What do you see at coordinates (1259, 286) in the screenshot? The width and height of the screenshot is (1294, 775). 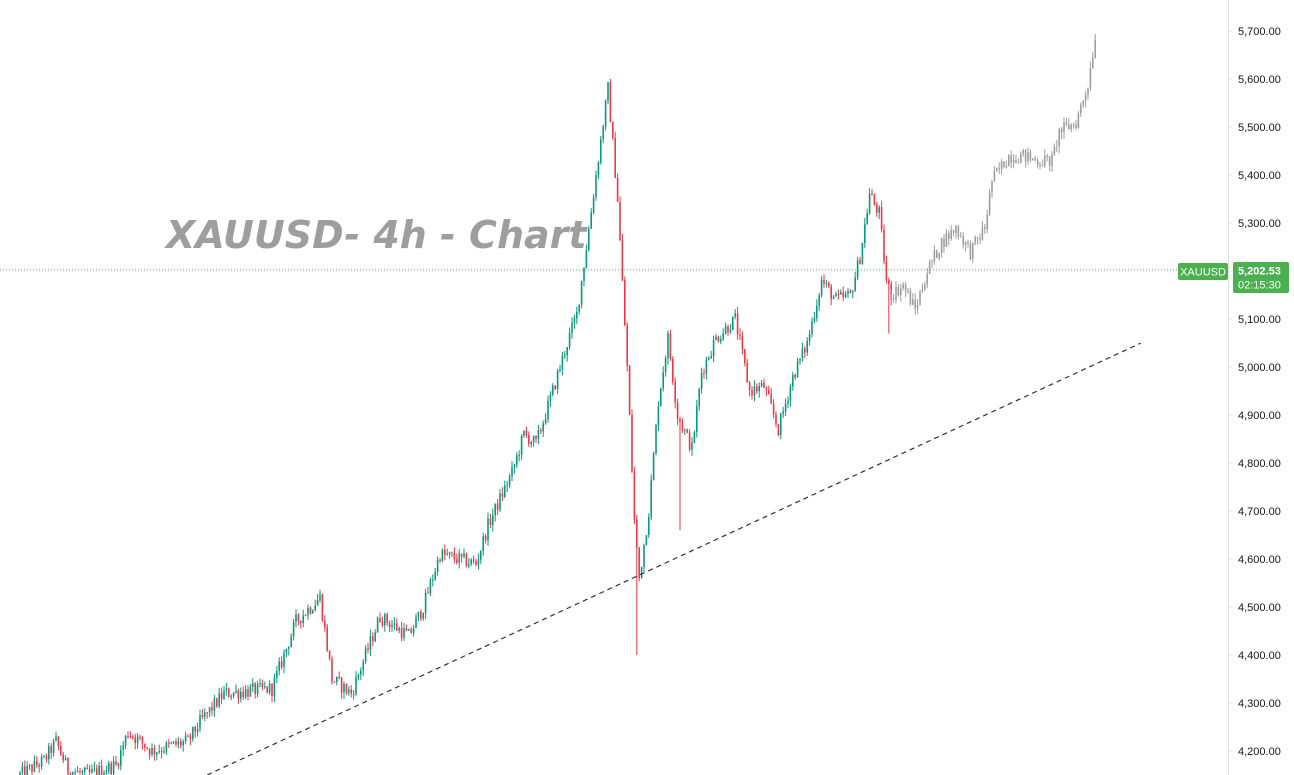 I see `badge-countdown: 02:15:30` at bounding box center [1259, 286].